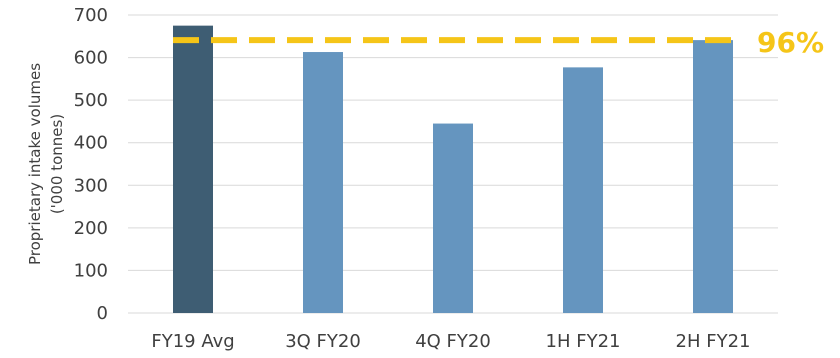 The height and width of the screenshot is (358, 840). I want to click on y-tick-label: 300, so click(91, 185).